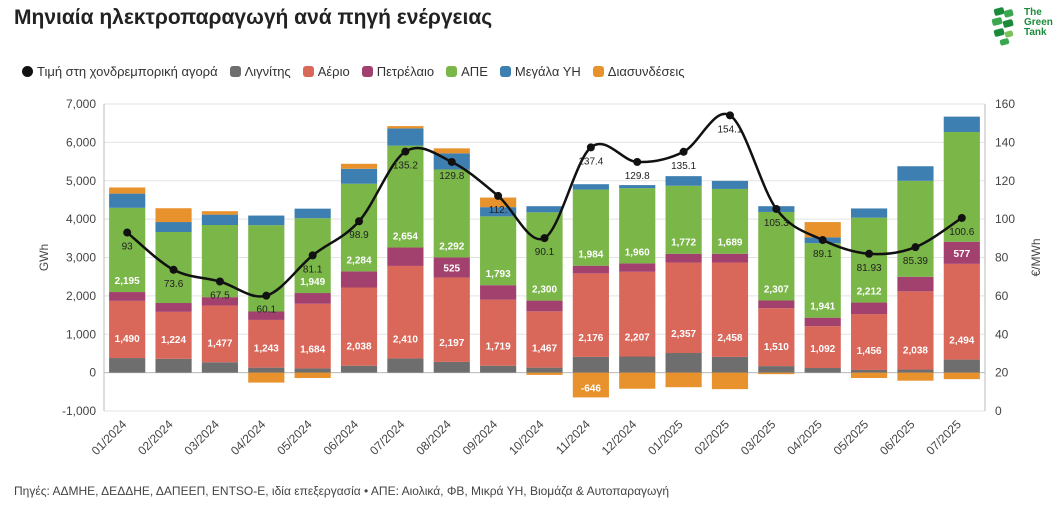 The width and height of the screenshot is (1062, 521). What do you see at coordinates (1020, 30) in the screenshot?
I see `logo` at bounding box center [1020, 30].